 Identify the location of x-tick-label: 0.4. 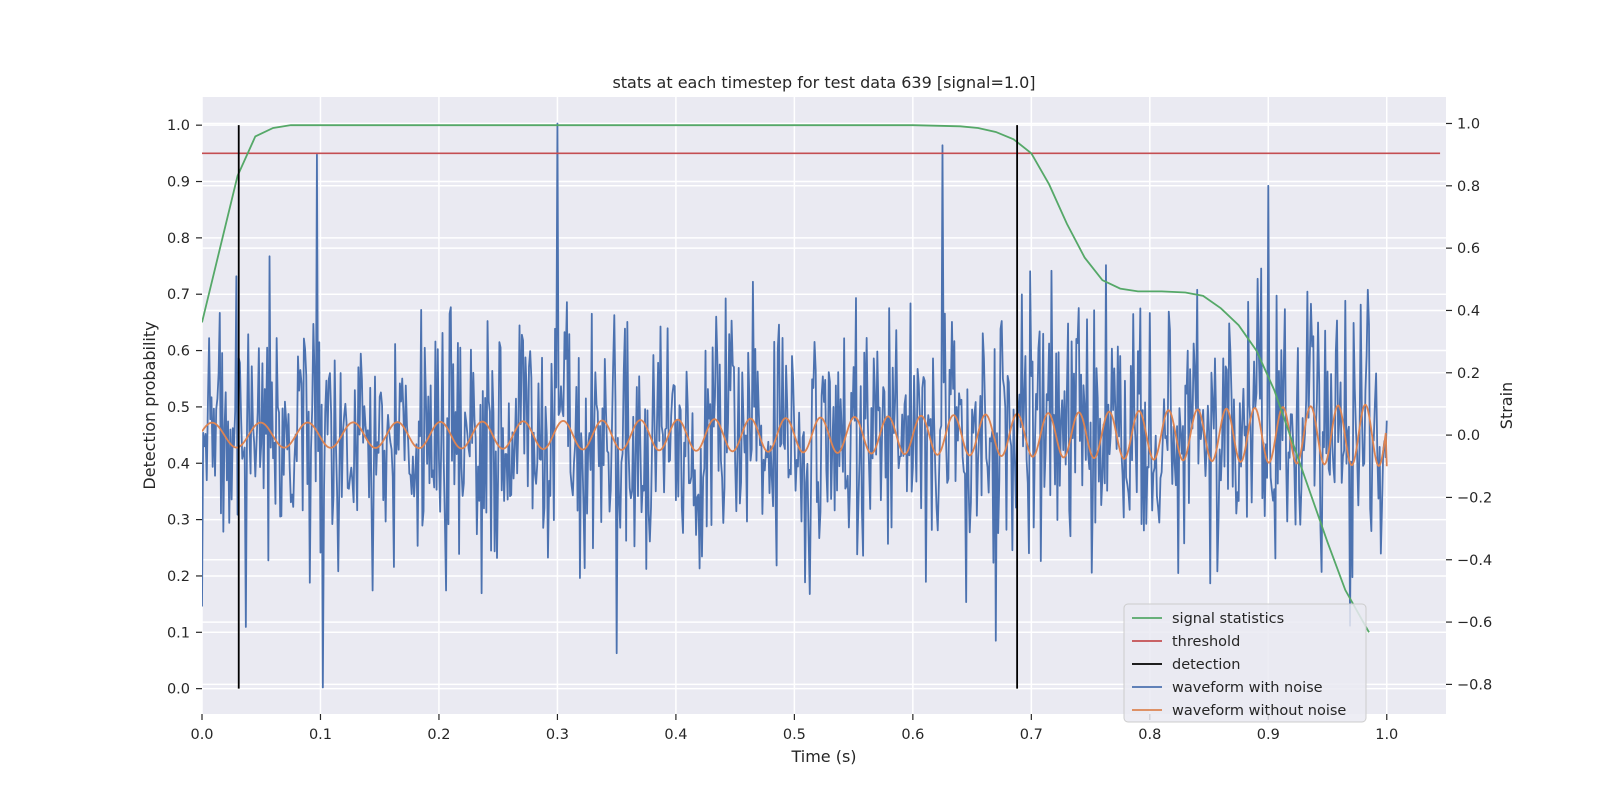
(675, 735).